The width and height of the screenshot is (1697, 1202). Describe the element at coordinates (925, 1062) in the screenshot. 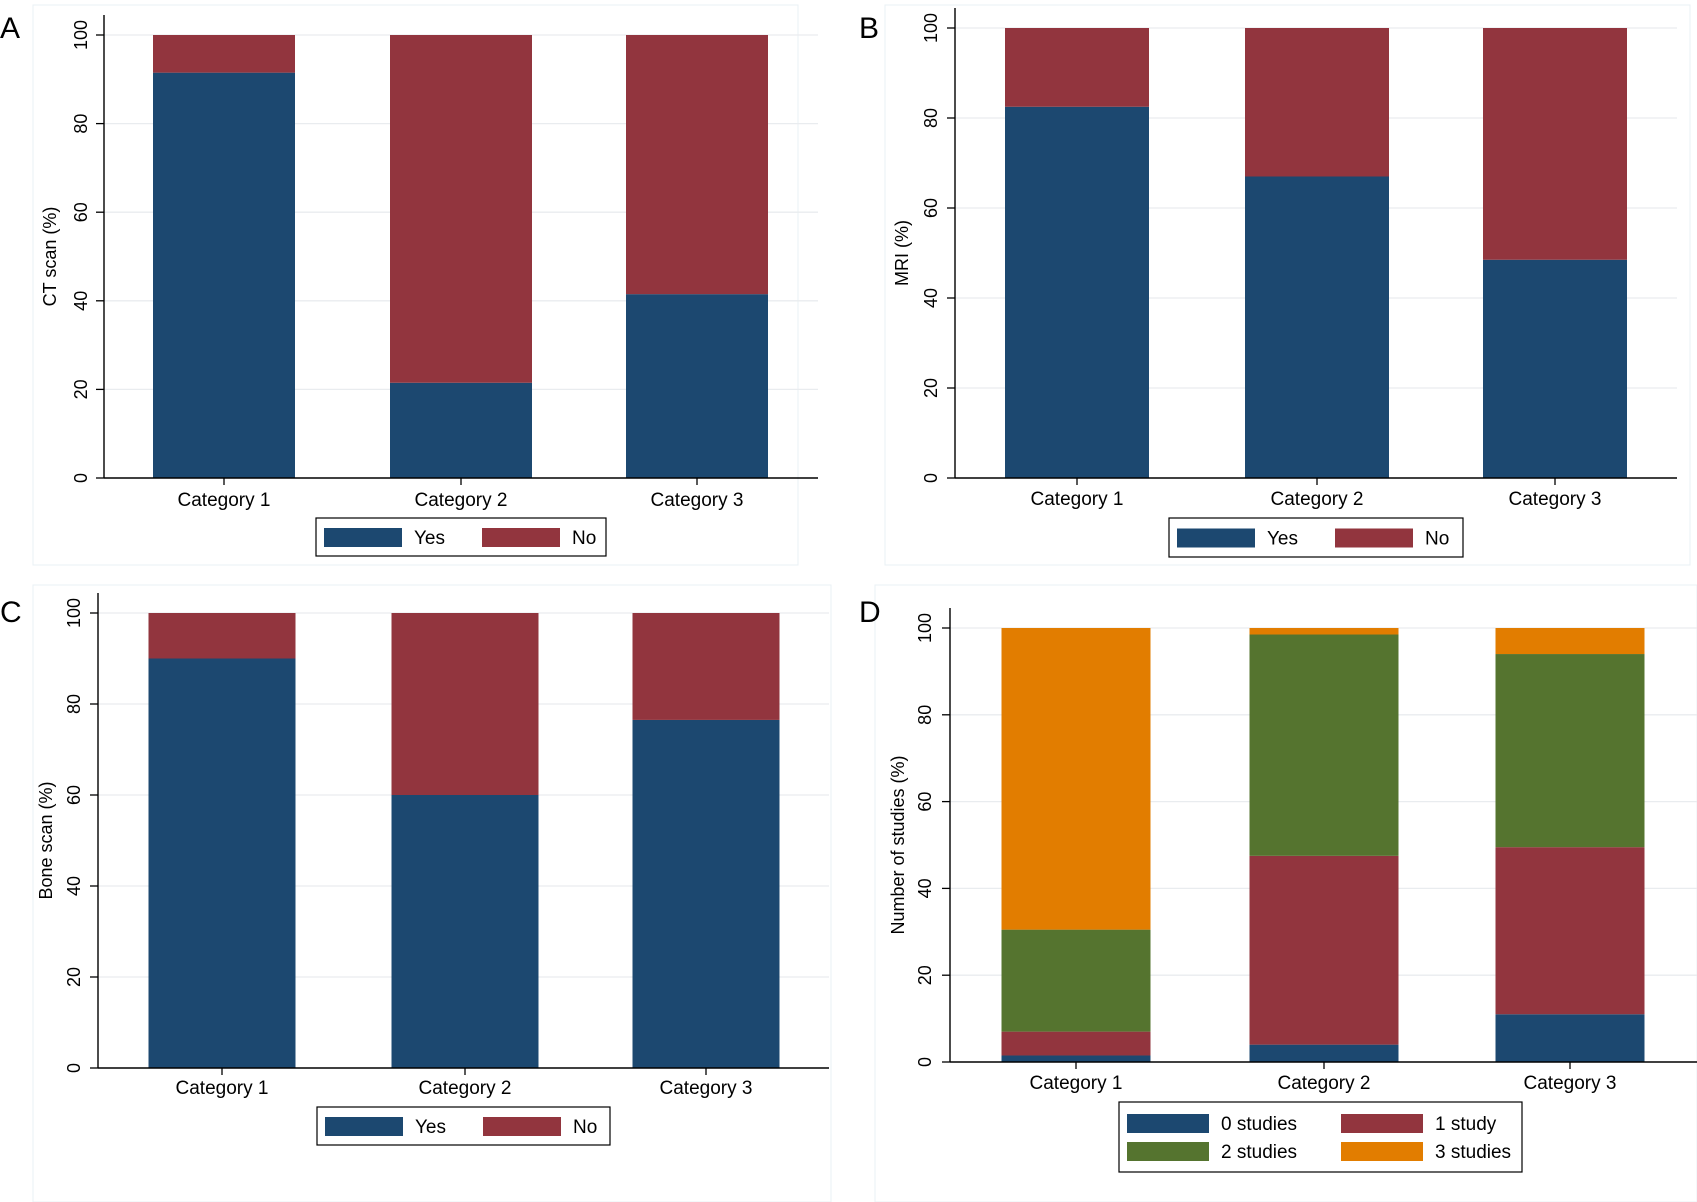

I see `panel-d-ytick-label: 0` at that location.